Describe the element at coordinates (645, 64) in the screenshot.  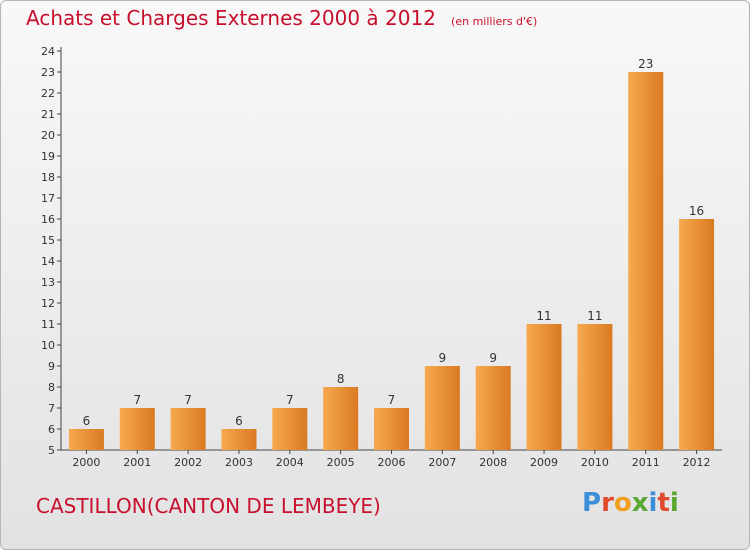
I see `bar-value-label: 23` at that location.